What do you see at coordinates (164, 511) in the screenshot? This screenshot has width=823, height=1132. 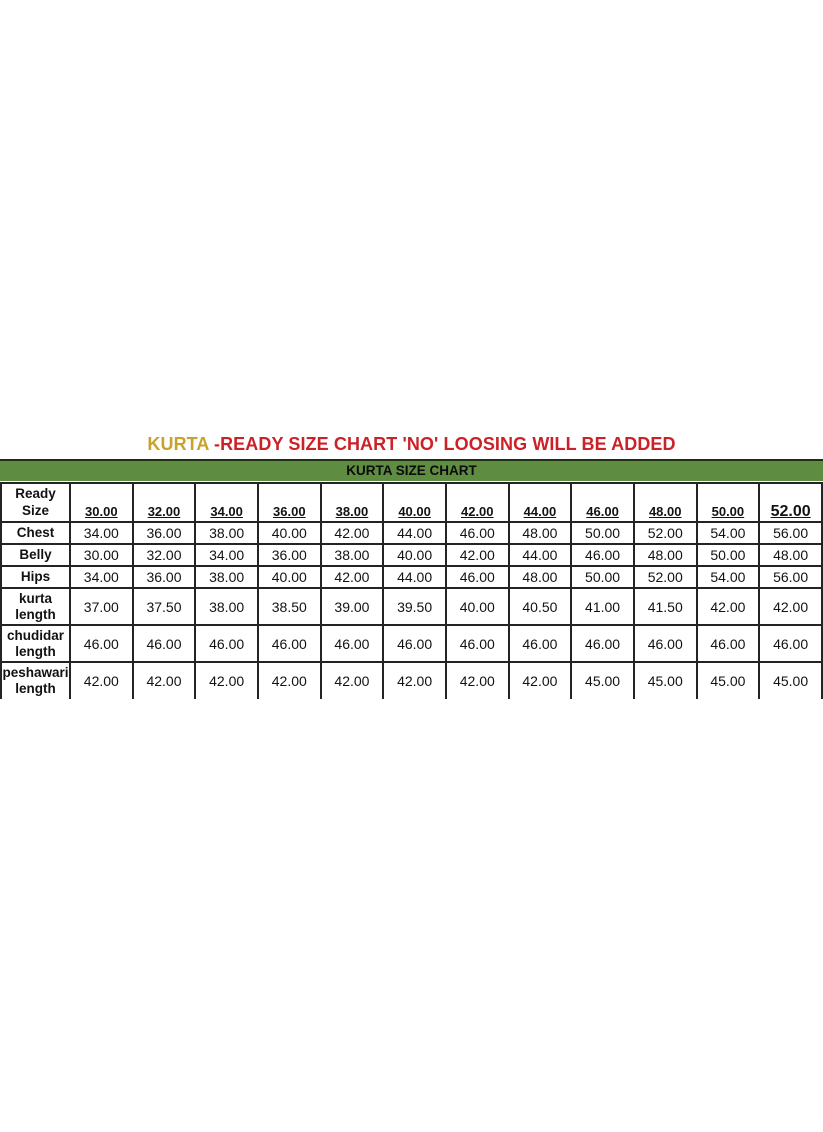 I see `size-header-value: 32.00` at bounding box center [164, 511].